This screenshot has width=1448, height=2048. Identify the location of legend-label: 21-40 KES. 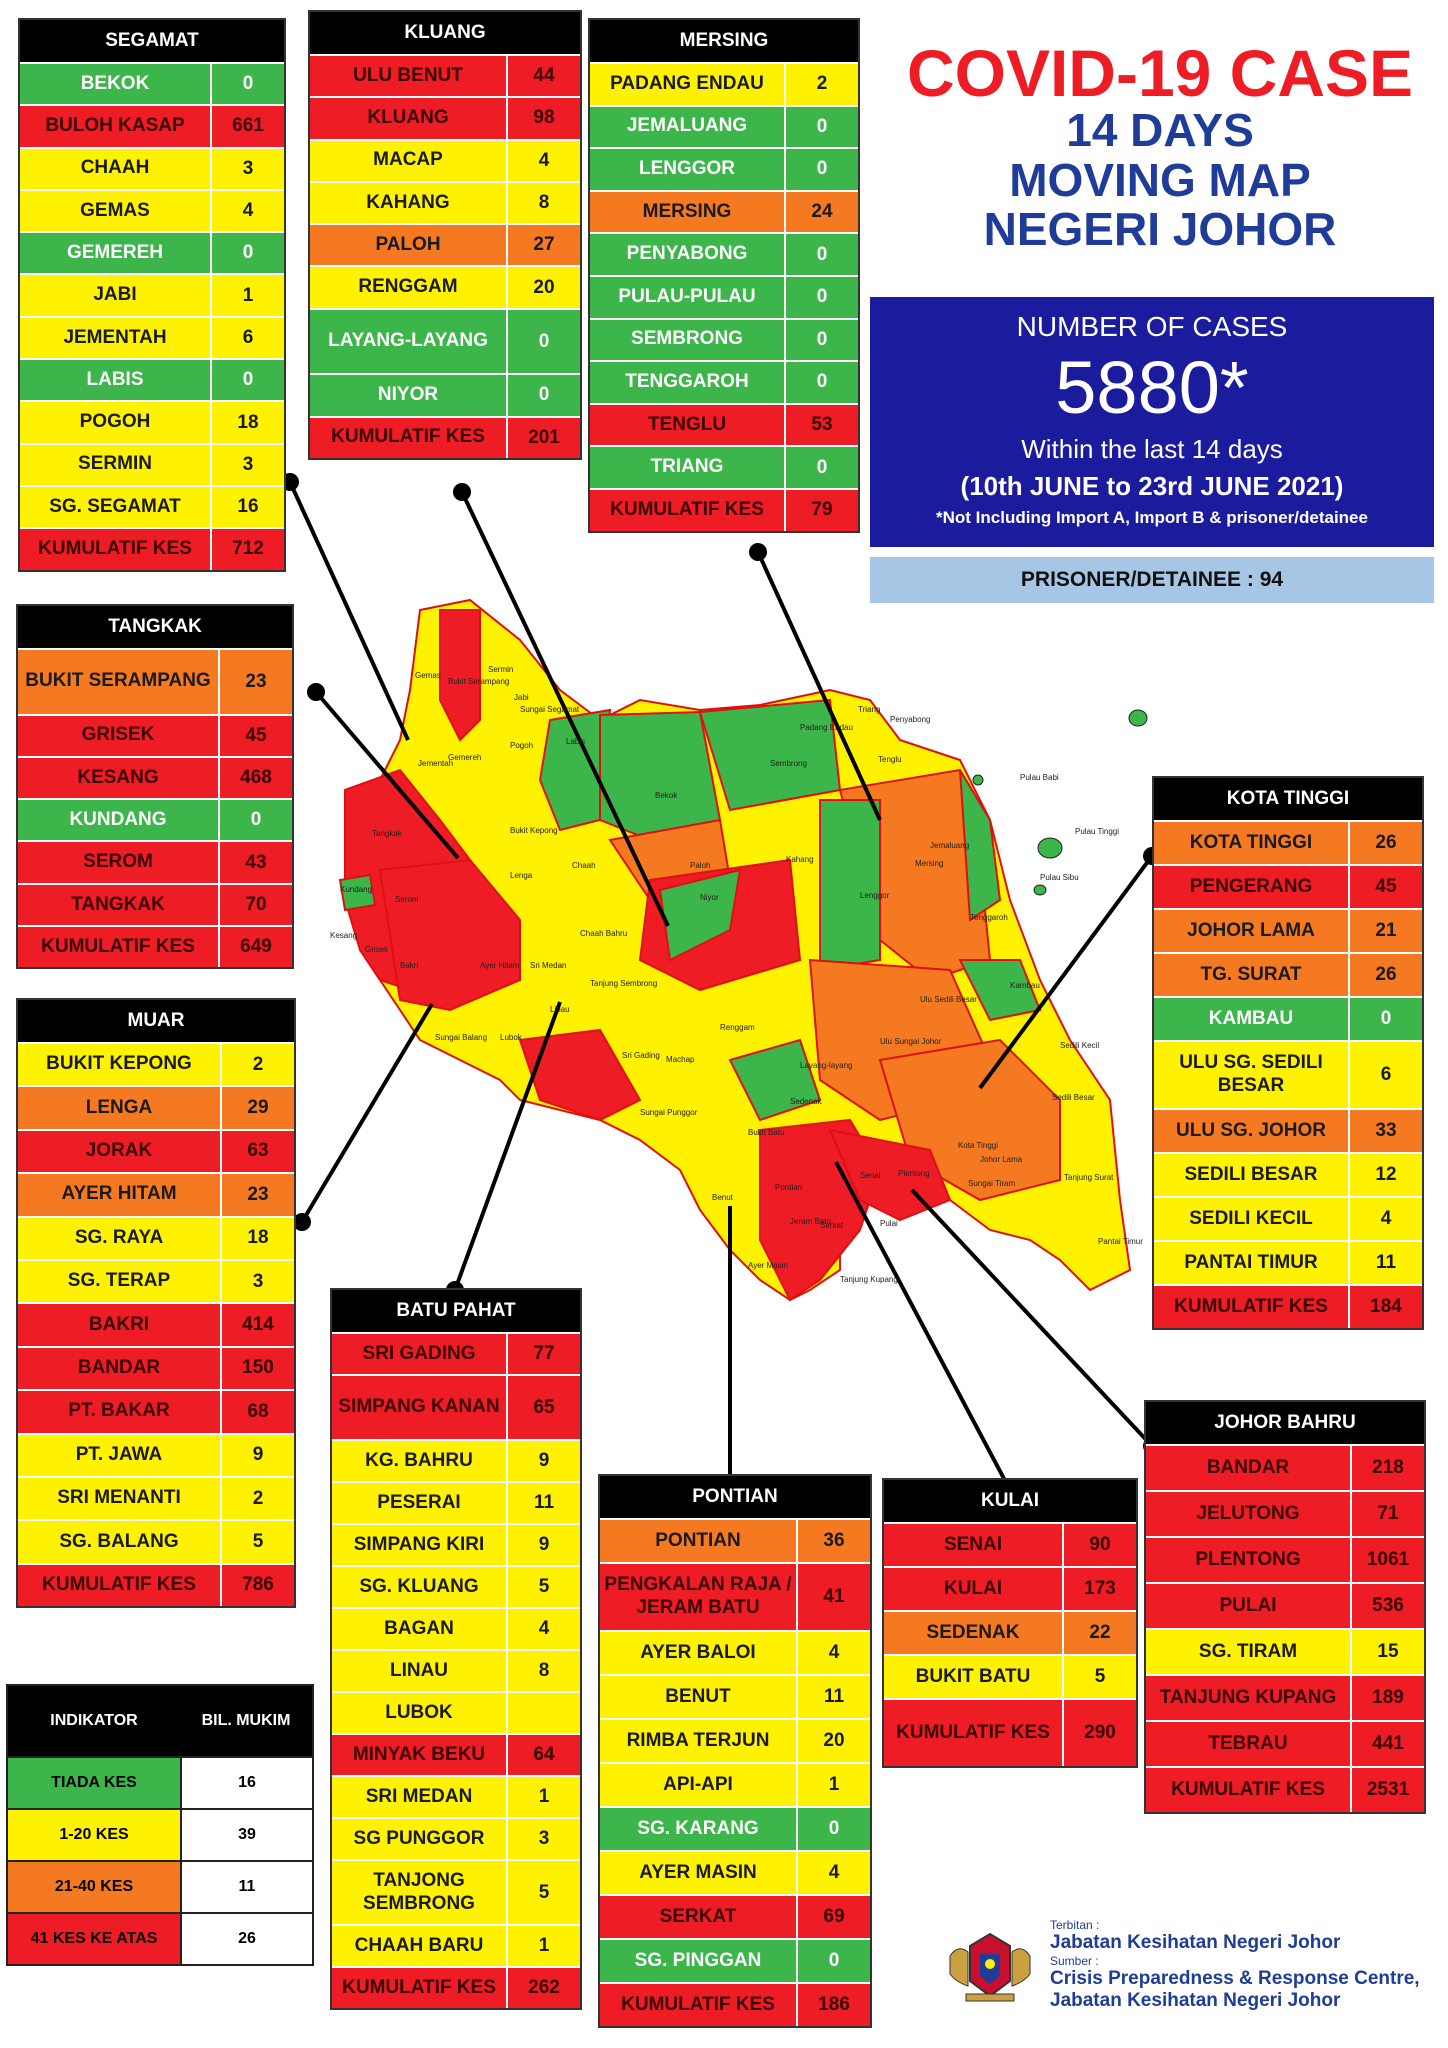
(95, 1887).